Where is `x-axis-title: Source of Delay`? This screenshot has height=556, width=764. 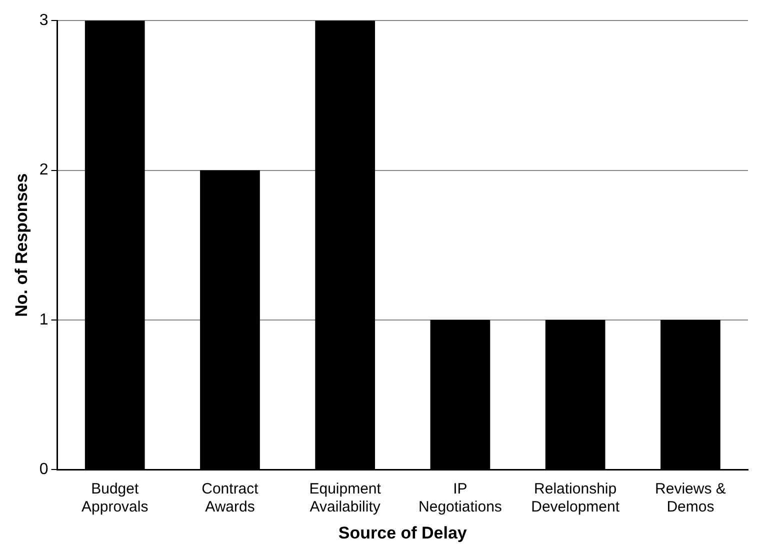 x-axis-title: Source of Delay is located at coordinates (403, 532).